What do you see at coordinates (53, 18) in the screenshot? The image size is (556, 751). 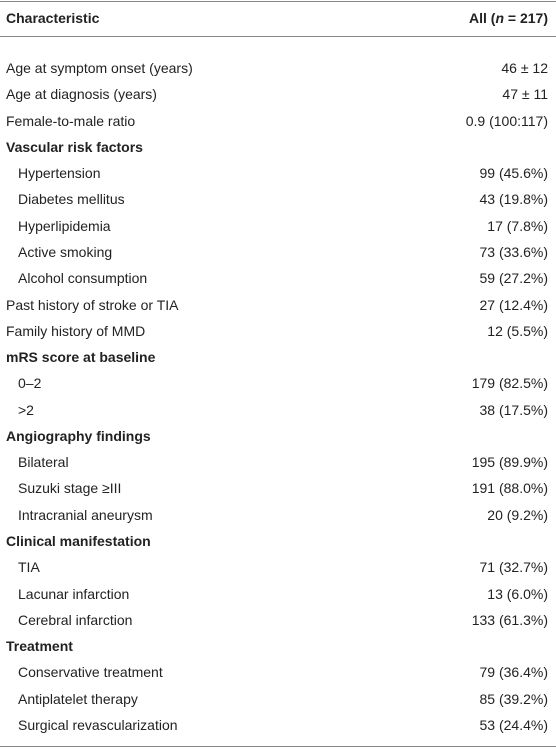 I see `header-label: Characteristic` at bounding box center [53, 18].